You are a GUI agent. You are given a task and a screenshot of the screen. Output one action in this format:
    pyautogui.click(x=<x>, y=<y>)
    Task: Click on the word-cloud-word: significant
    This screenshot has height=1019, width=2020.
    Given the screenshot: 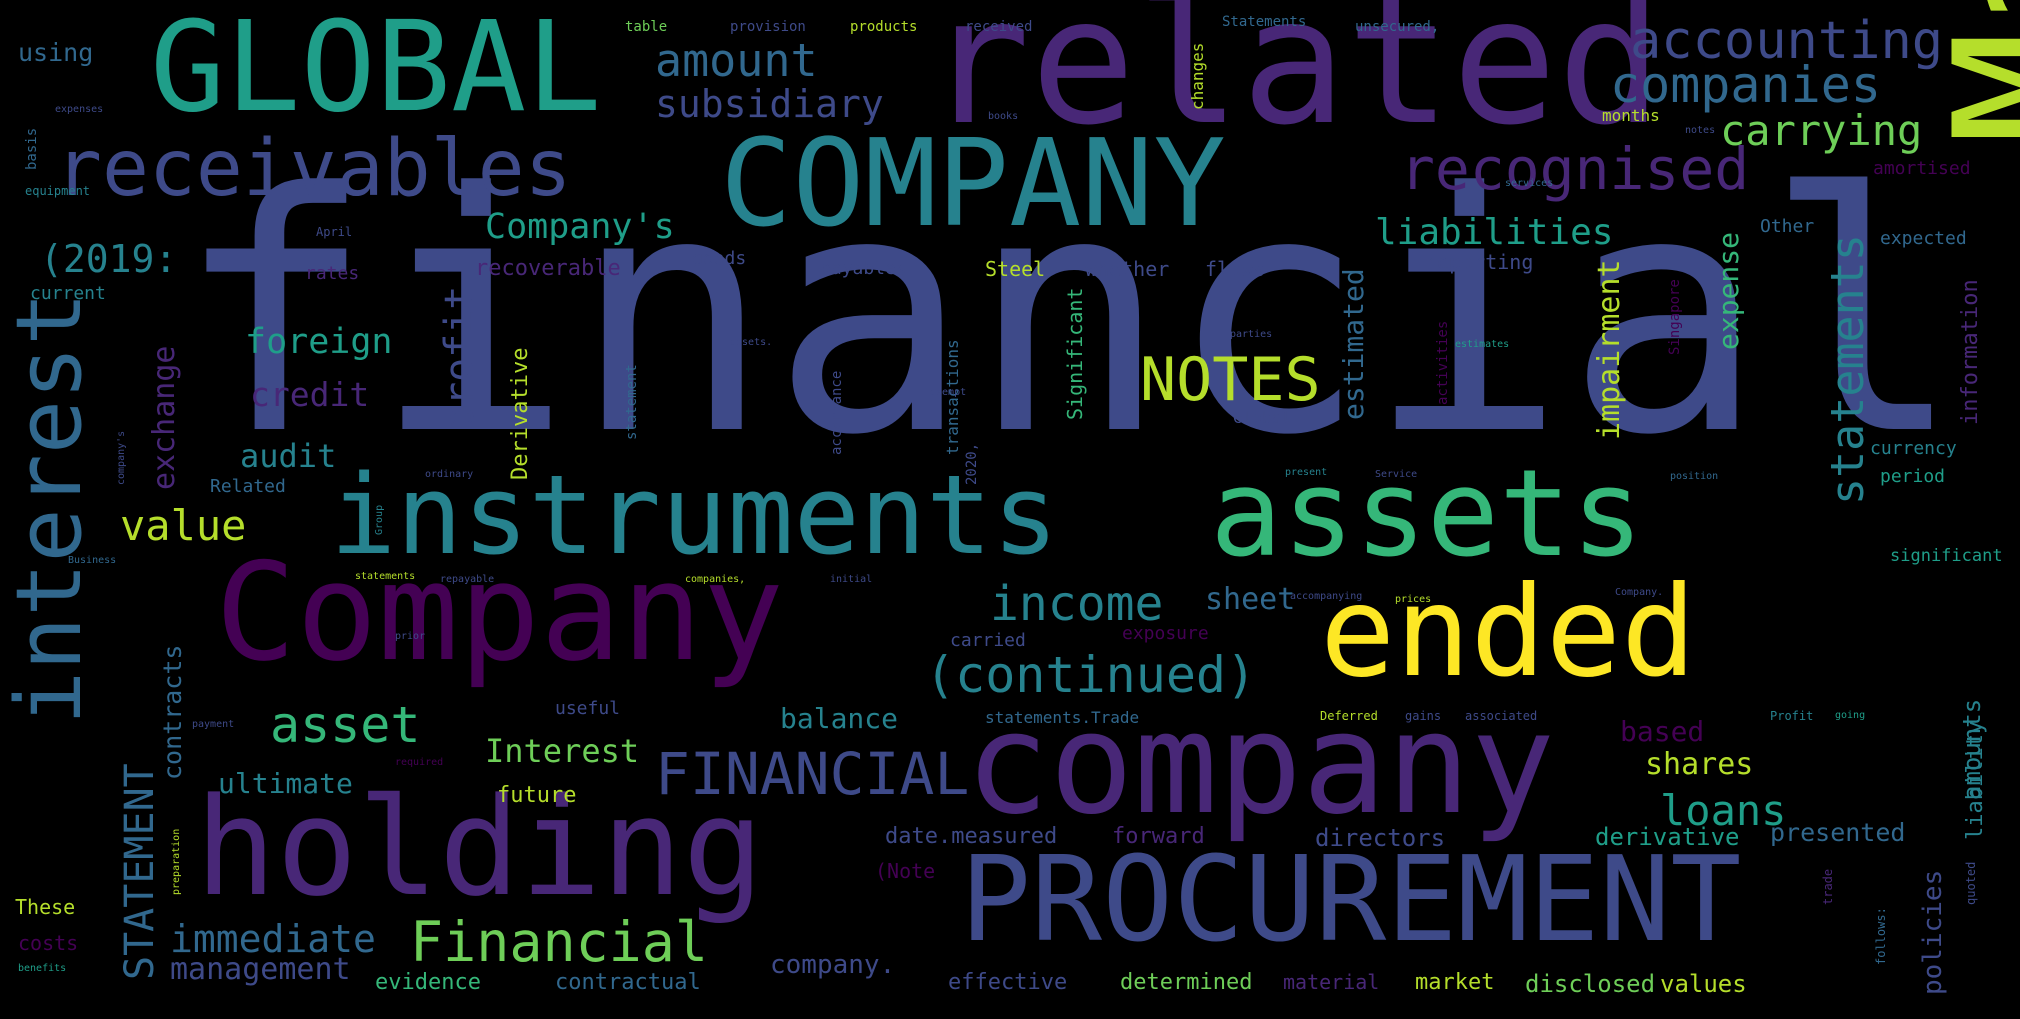 What is the action you would take?
    pyautogui.click(x=1946, y=556)
    